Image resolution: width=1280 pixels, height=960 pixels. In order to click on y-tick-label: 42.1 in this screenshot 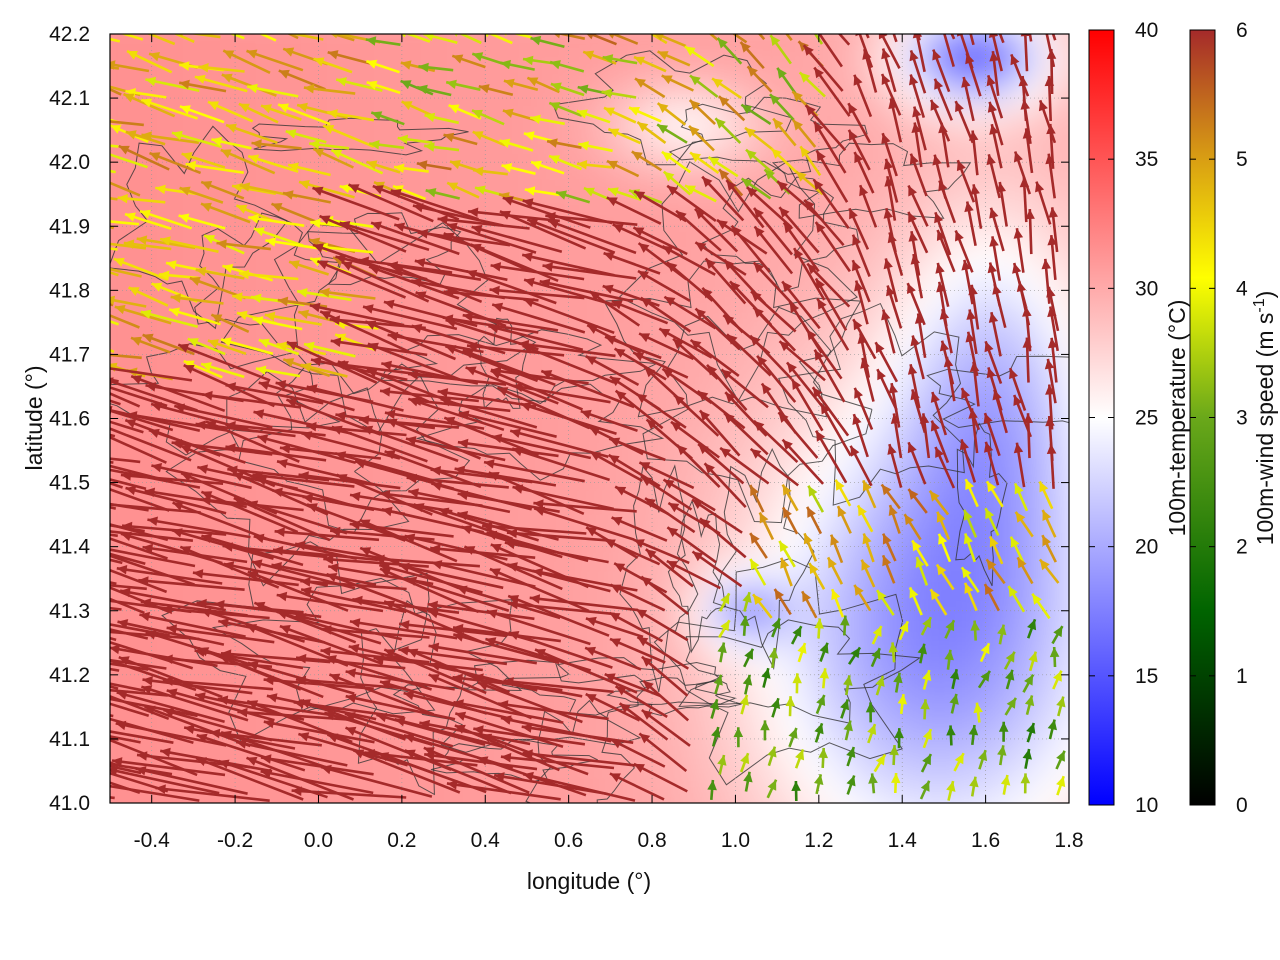, I will do `click(69, 98)`.